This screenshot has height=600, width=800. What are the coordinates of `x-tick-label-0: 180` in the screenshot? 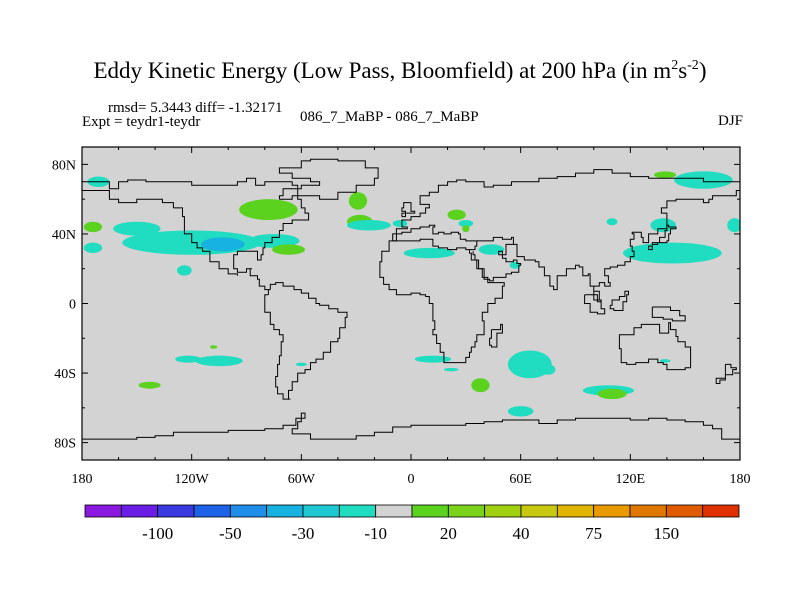 It's located at (82, 479).